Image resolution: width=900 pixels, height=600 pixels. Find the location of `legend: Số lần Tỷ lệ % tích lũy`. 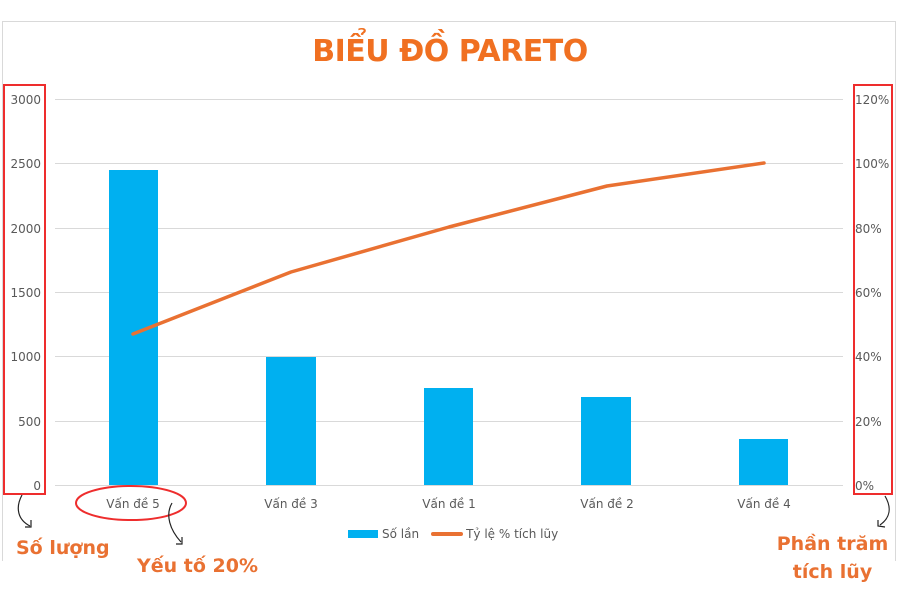

legend: Số lần Tỷ lệ % tích lũy is located at coordinates (453, 534).